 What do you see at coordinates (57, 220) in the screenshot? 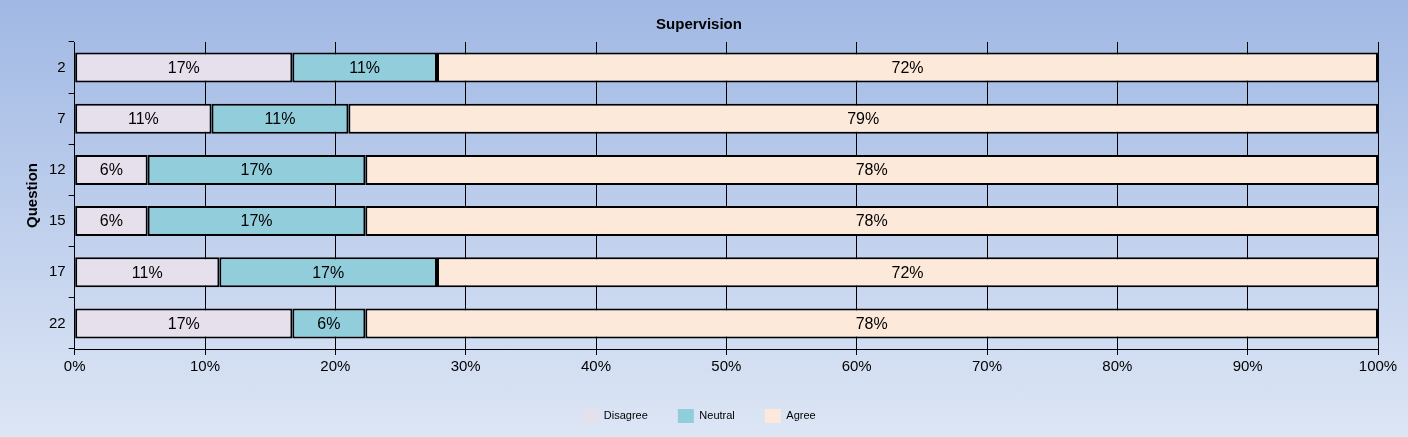
I see `y-tick-label: 15` at bounding box center [57, 220].